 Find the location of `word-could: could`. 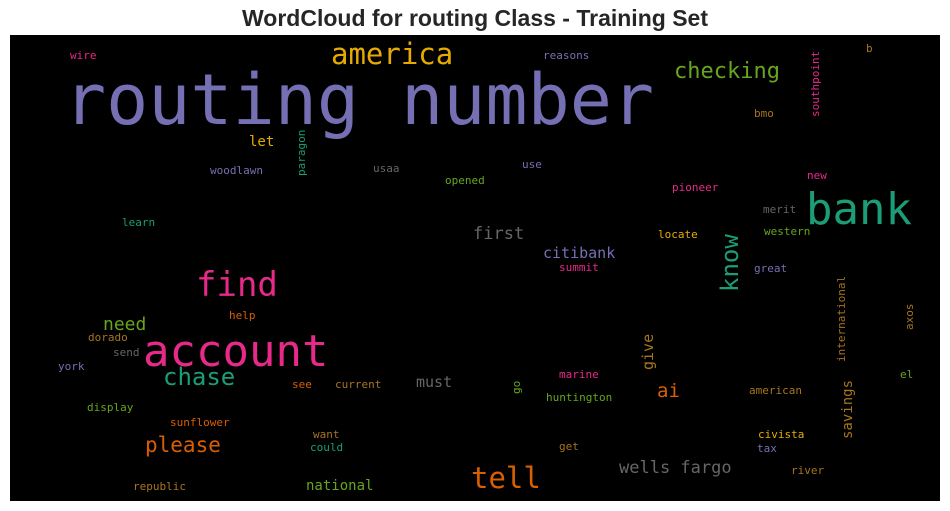

word-could: could is located at coordinates (326, 447).